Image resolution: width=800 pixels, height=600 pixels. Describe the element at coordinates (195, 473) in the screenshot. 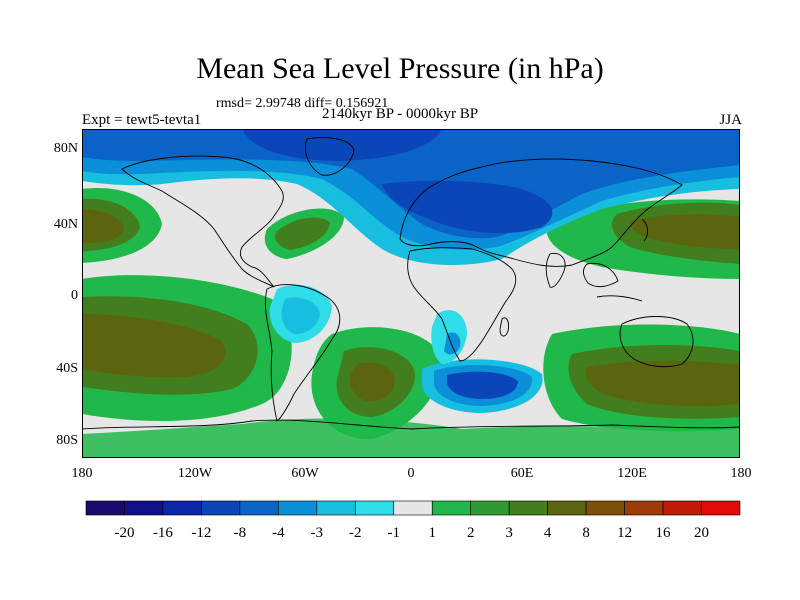

I see `lon-label-120w: 120W` at that location.